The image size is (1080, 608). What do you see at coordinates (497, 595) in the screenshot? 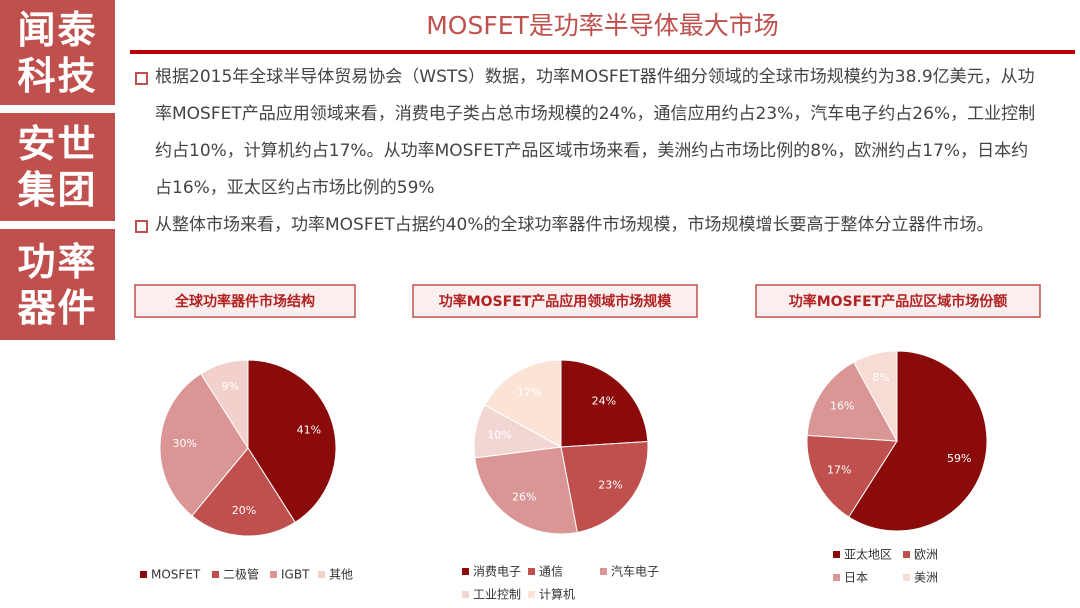
I see `legend-label: 工业控制` at bounding box center [497, 595].